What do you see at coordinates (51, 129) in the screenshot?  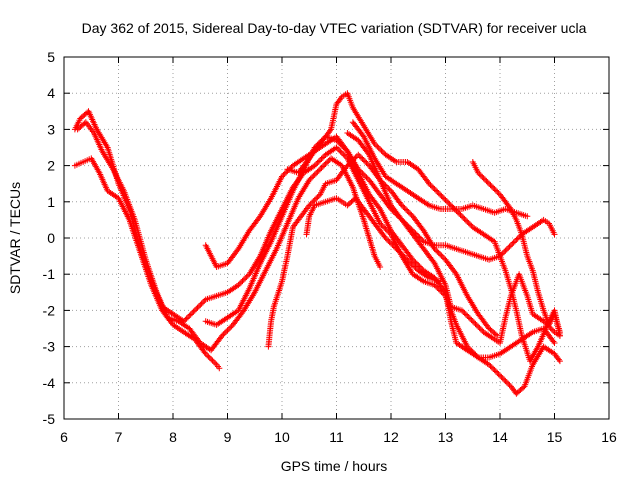 I see `y-tick-label: 3` at bounding box center [51, 129].